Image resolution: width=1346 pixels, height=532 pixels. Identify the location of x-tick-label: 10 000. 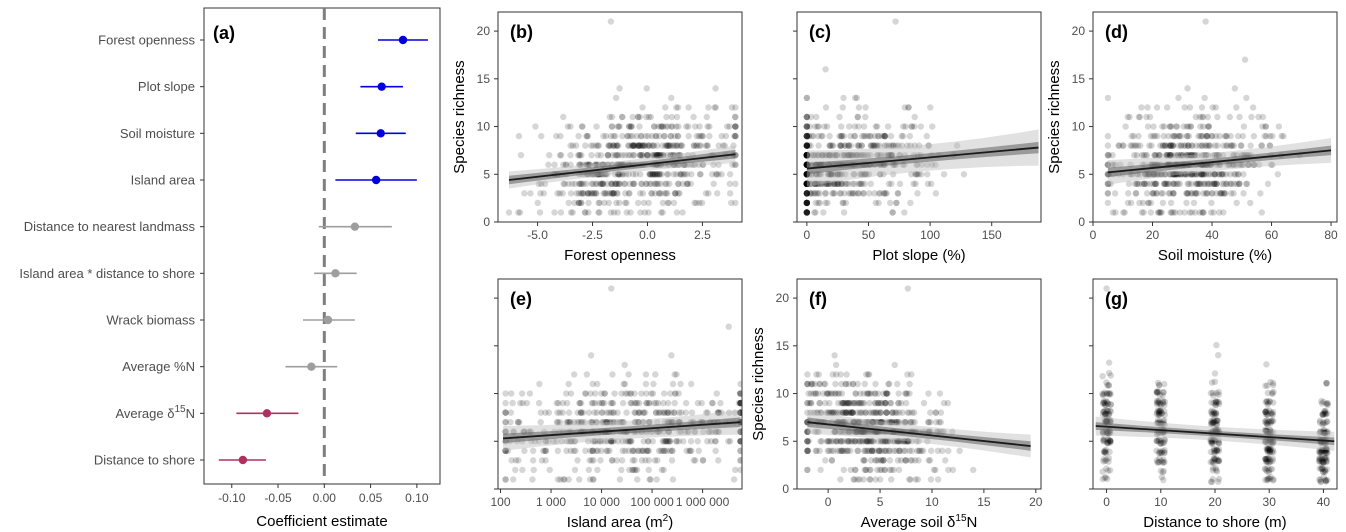
(601, 502).